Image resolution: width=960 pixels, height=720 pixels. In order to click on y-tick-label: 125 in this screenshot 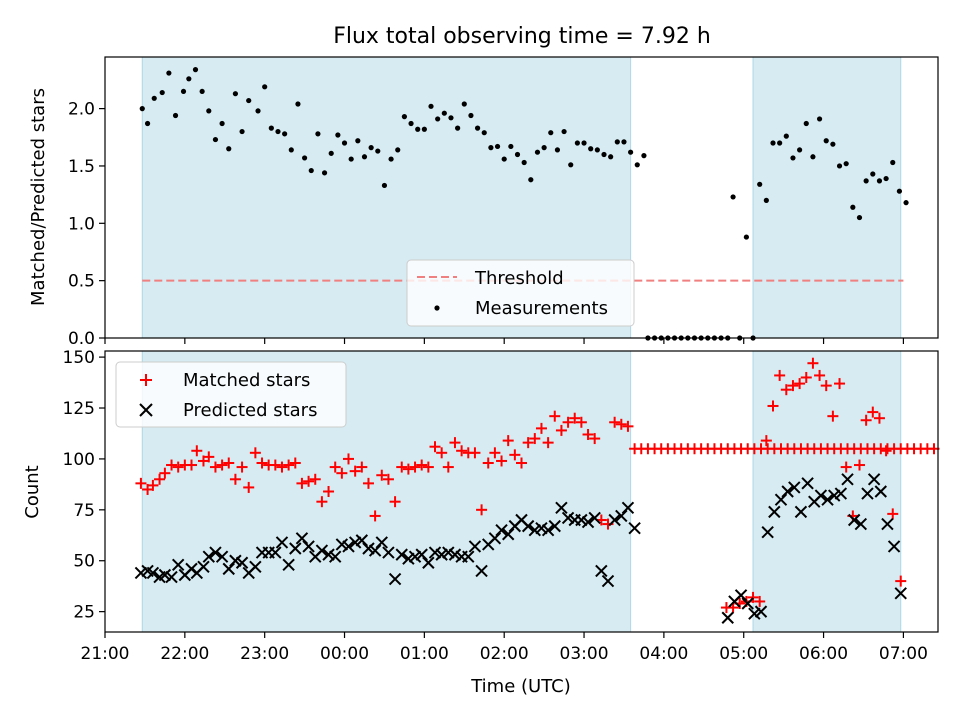, I will do `click(79, 409)`.